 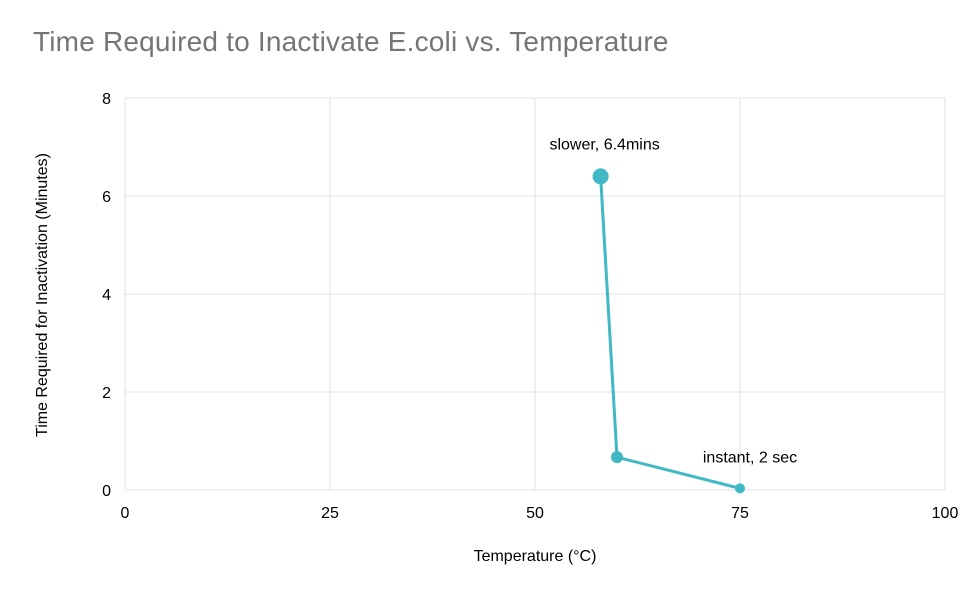 What do you see at coordinates (106, 393) in the screenshot?
I see `y-tick-label: 2` at bounding box center [106, 393].